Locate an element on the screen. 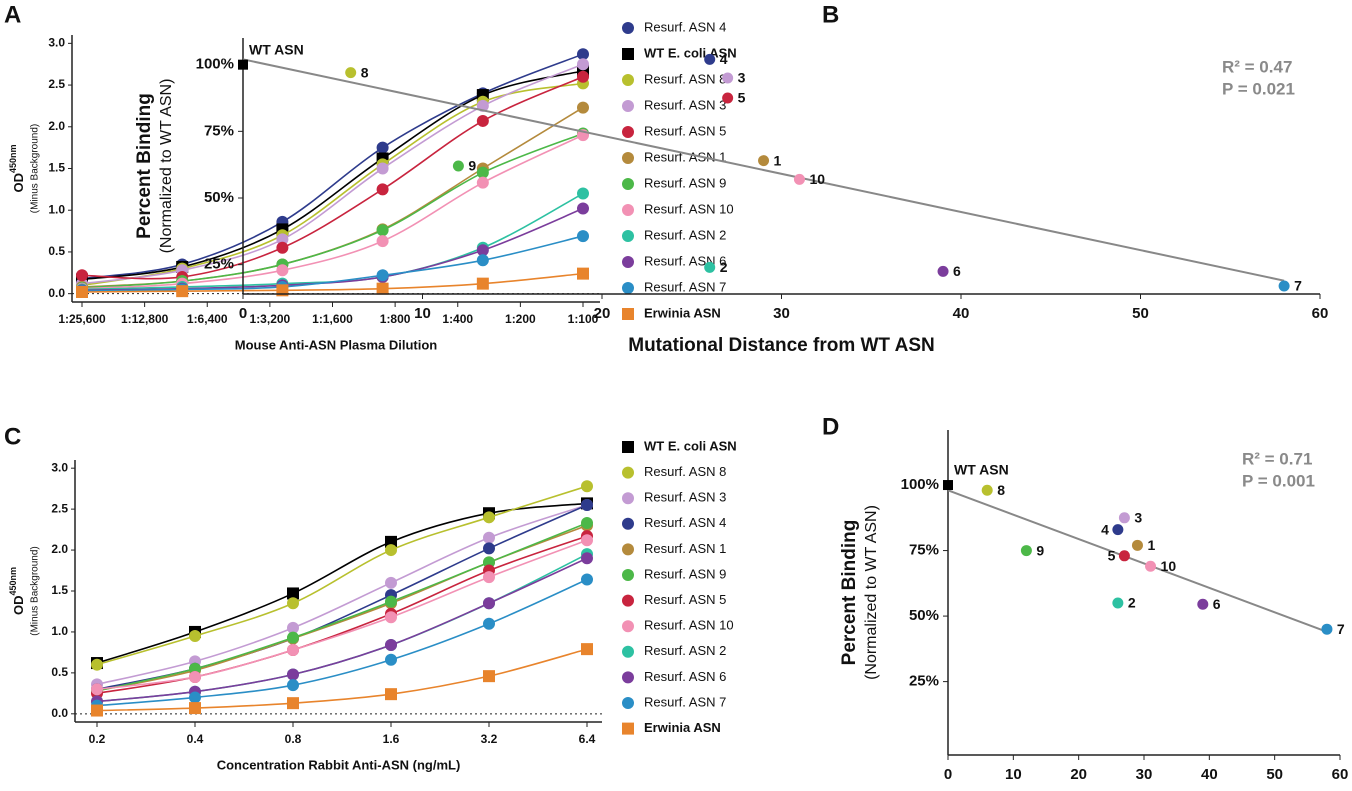 This screenshot has height=791, width=1352. y-tick-label: 50% is located at coordinates (924, 615).